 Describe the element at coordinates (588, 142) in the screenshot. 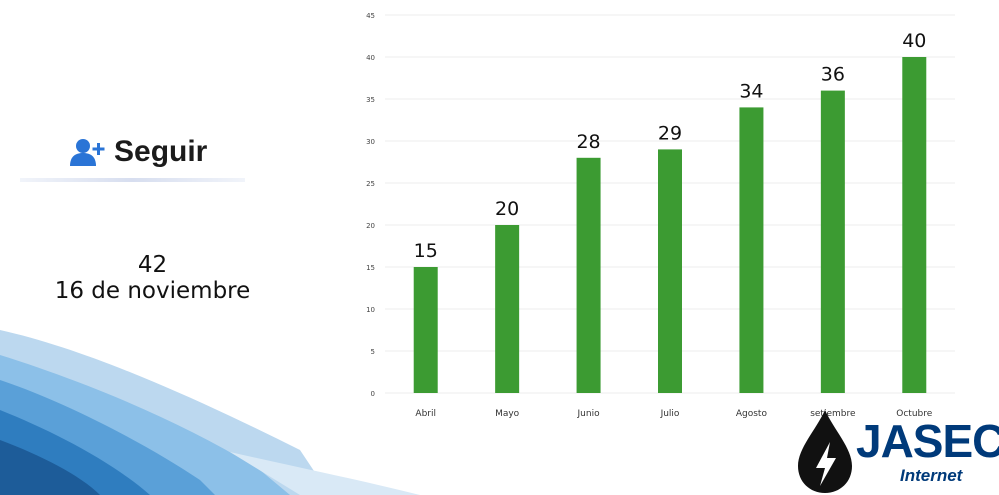

I see `data-label: 28` at that location.